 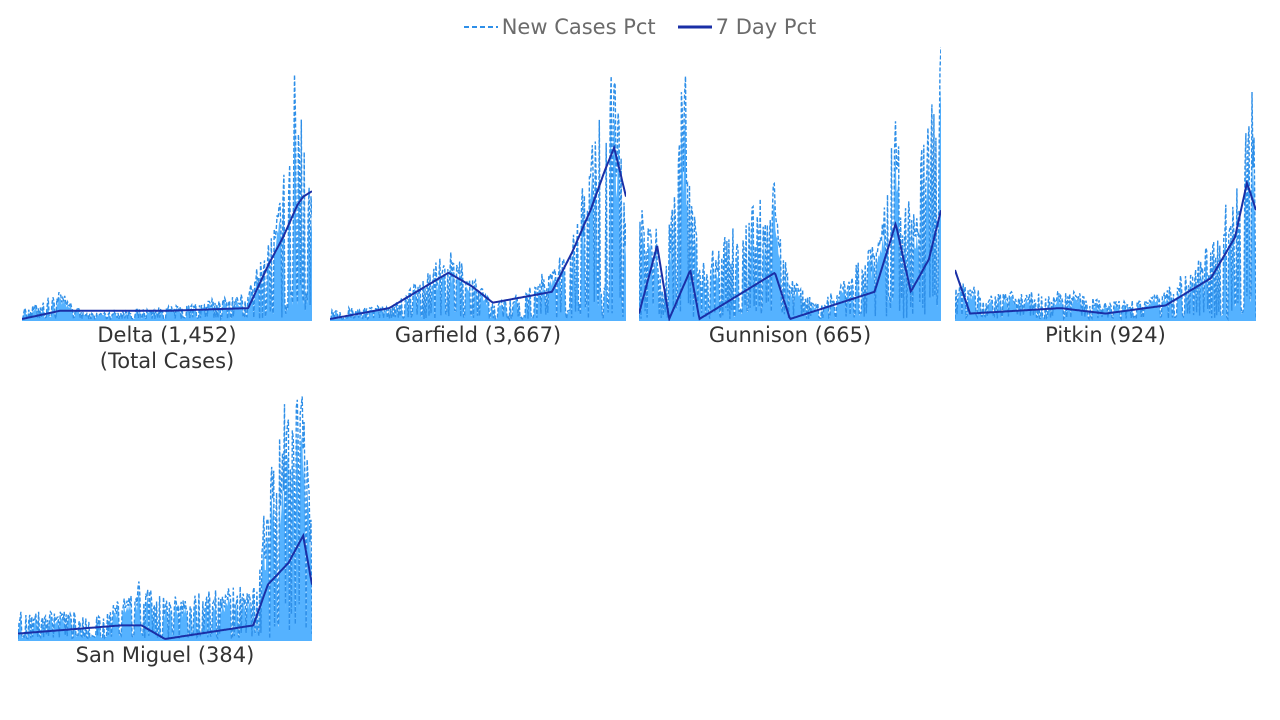 I want to click on county-label: Pitkin (924), so click(x=1105, y=335).